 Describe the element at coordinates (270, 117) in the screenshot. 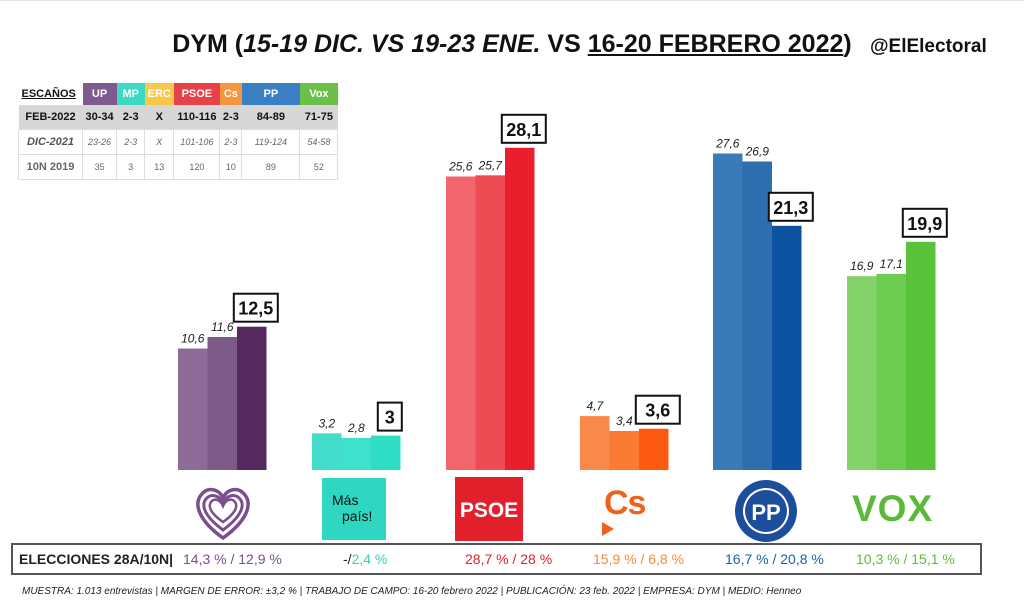

I see `seats-cell: 84-89` at that location.